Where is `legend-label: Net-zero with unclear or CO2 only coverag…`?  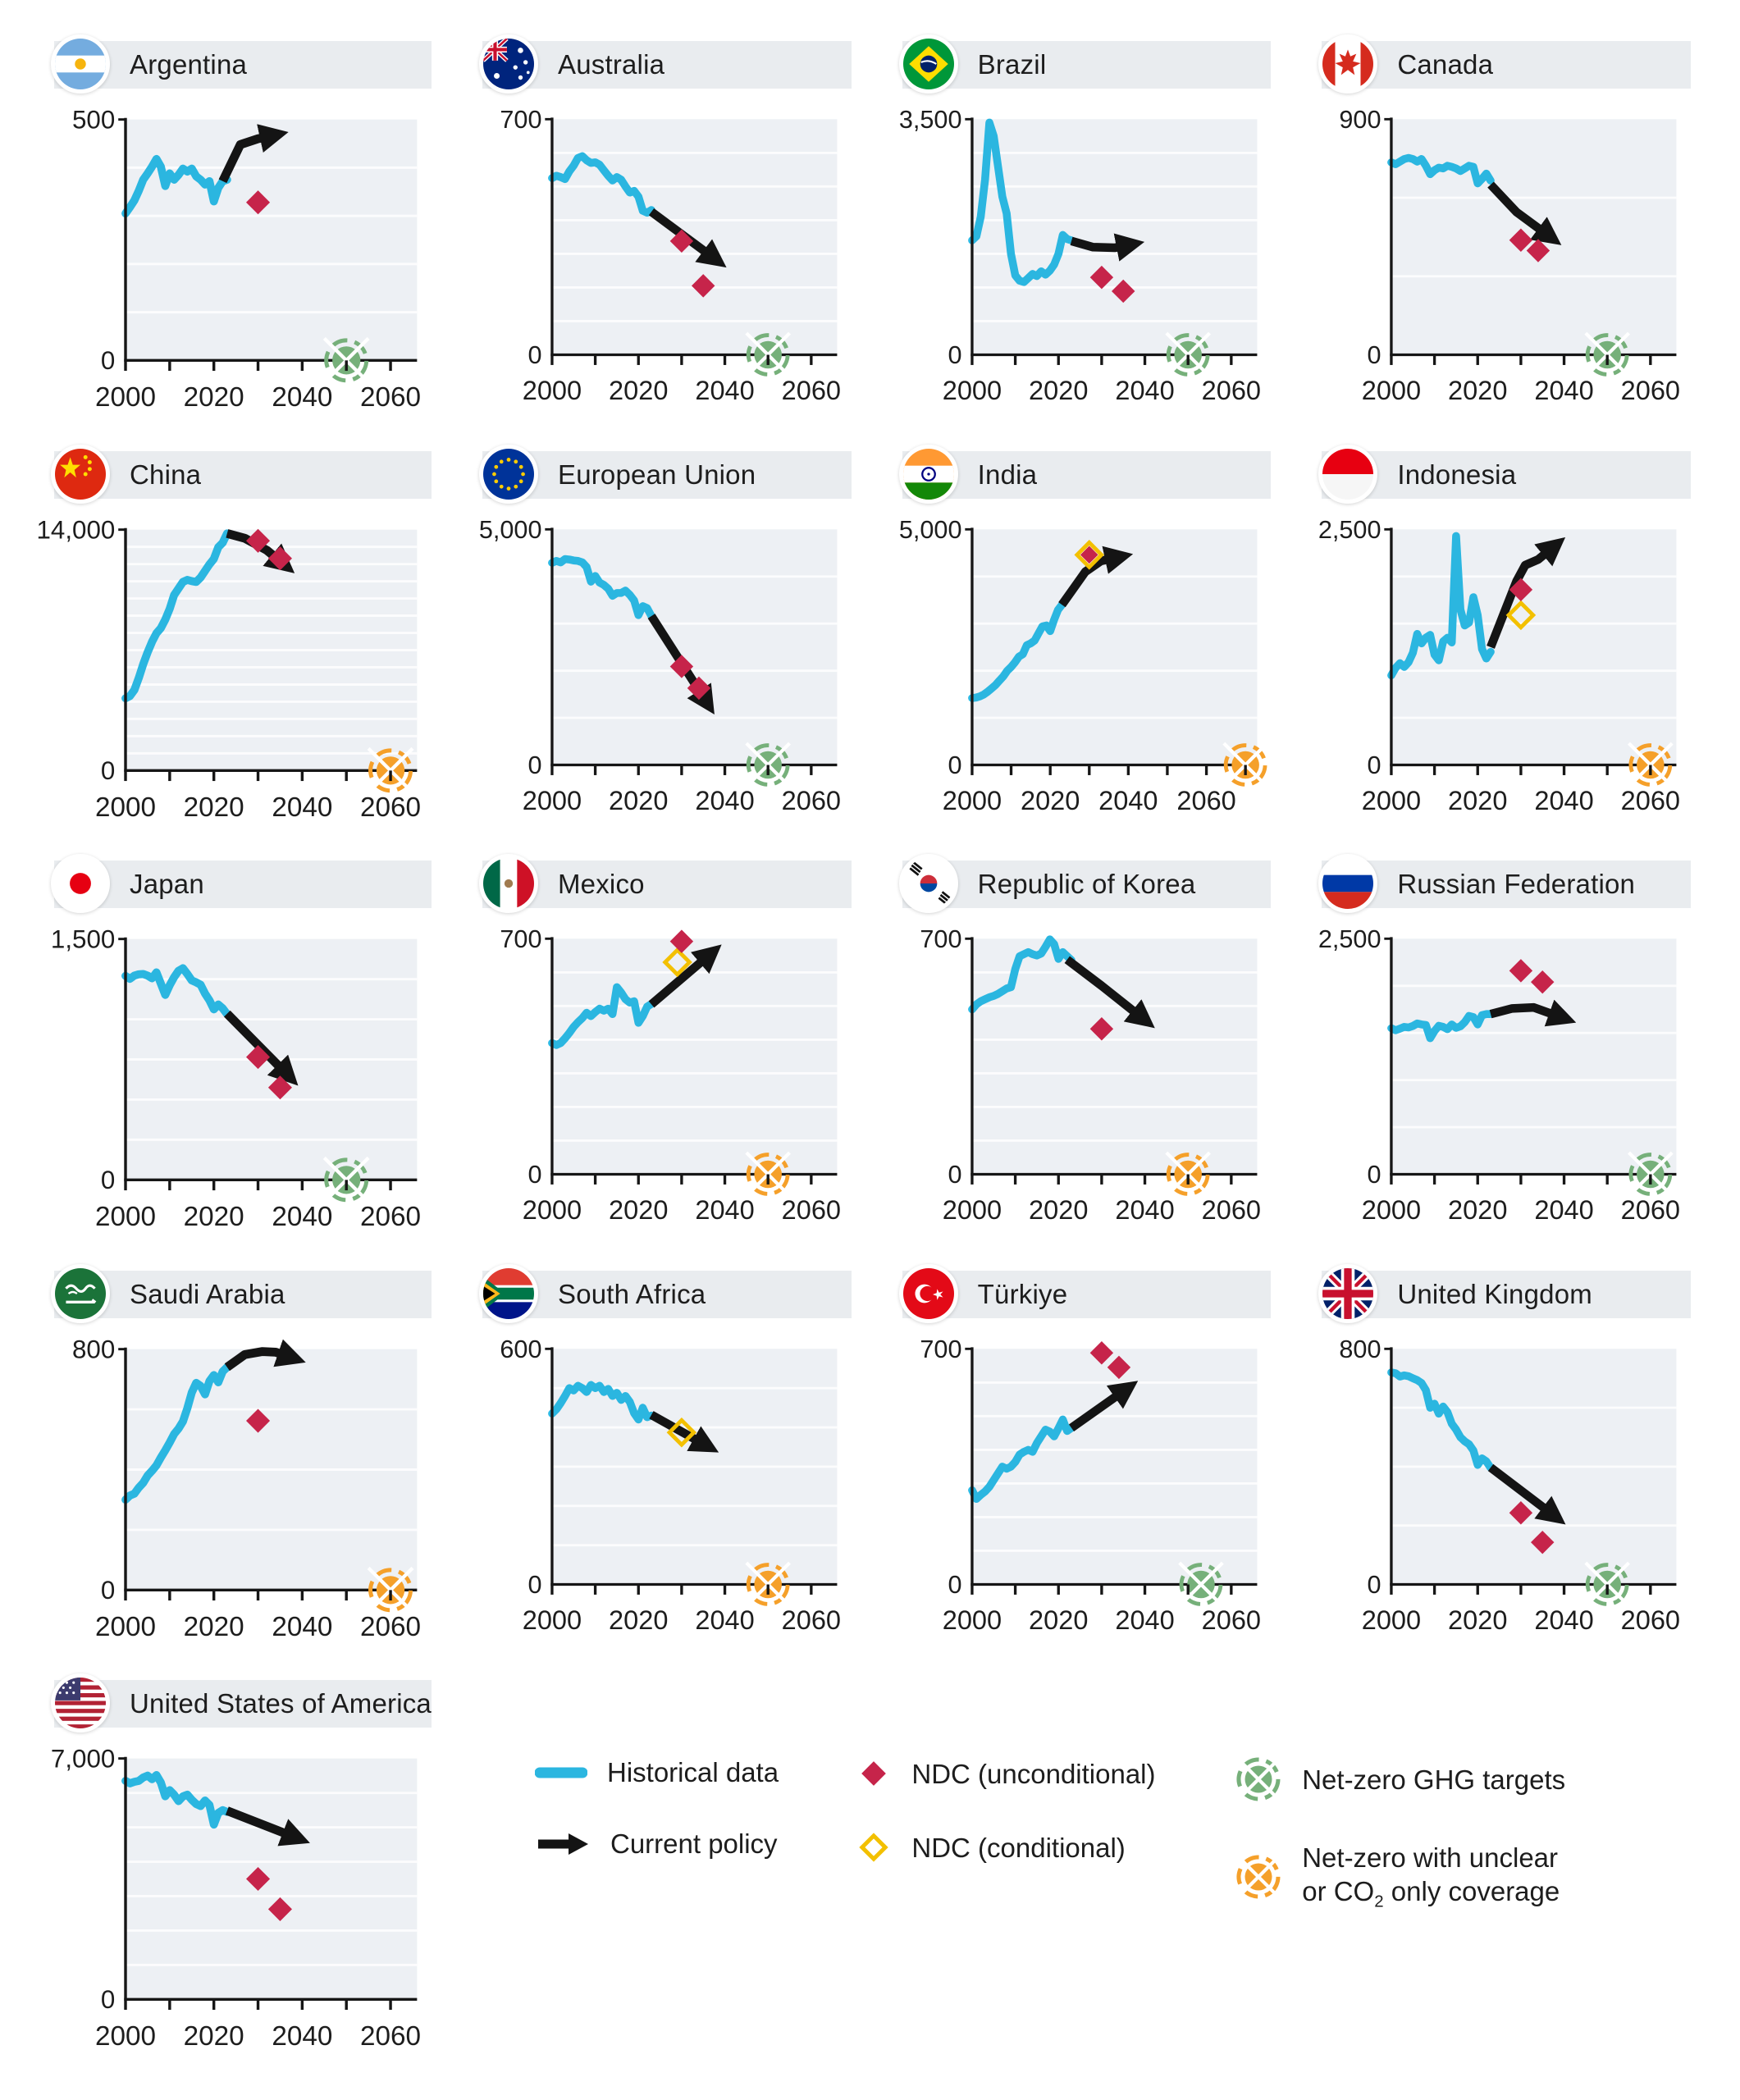
legend-label: Net-zero with unclear or CO2 only coverag… is located at coordinates (1431, 1877).